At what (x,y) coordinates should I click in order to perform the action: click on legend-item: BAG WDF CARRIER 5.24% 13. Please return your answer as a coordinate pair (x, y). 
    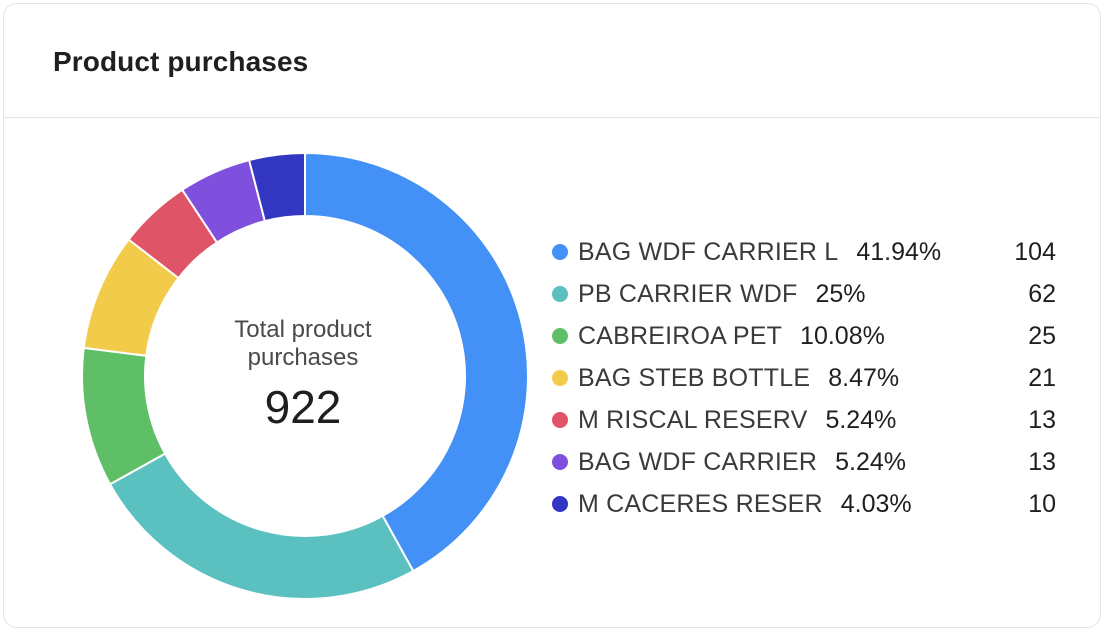
    Looking at the image, I should click on (804, 462).